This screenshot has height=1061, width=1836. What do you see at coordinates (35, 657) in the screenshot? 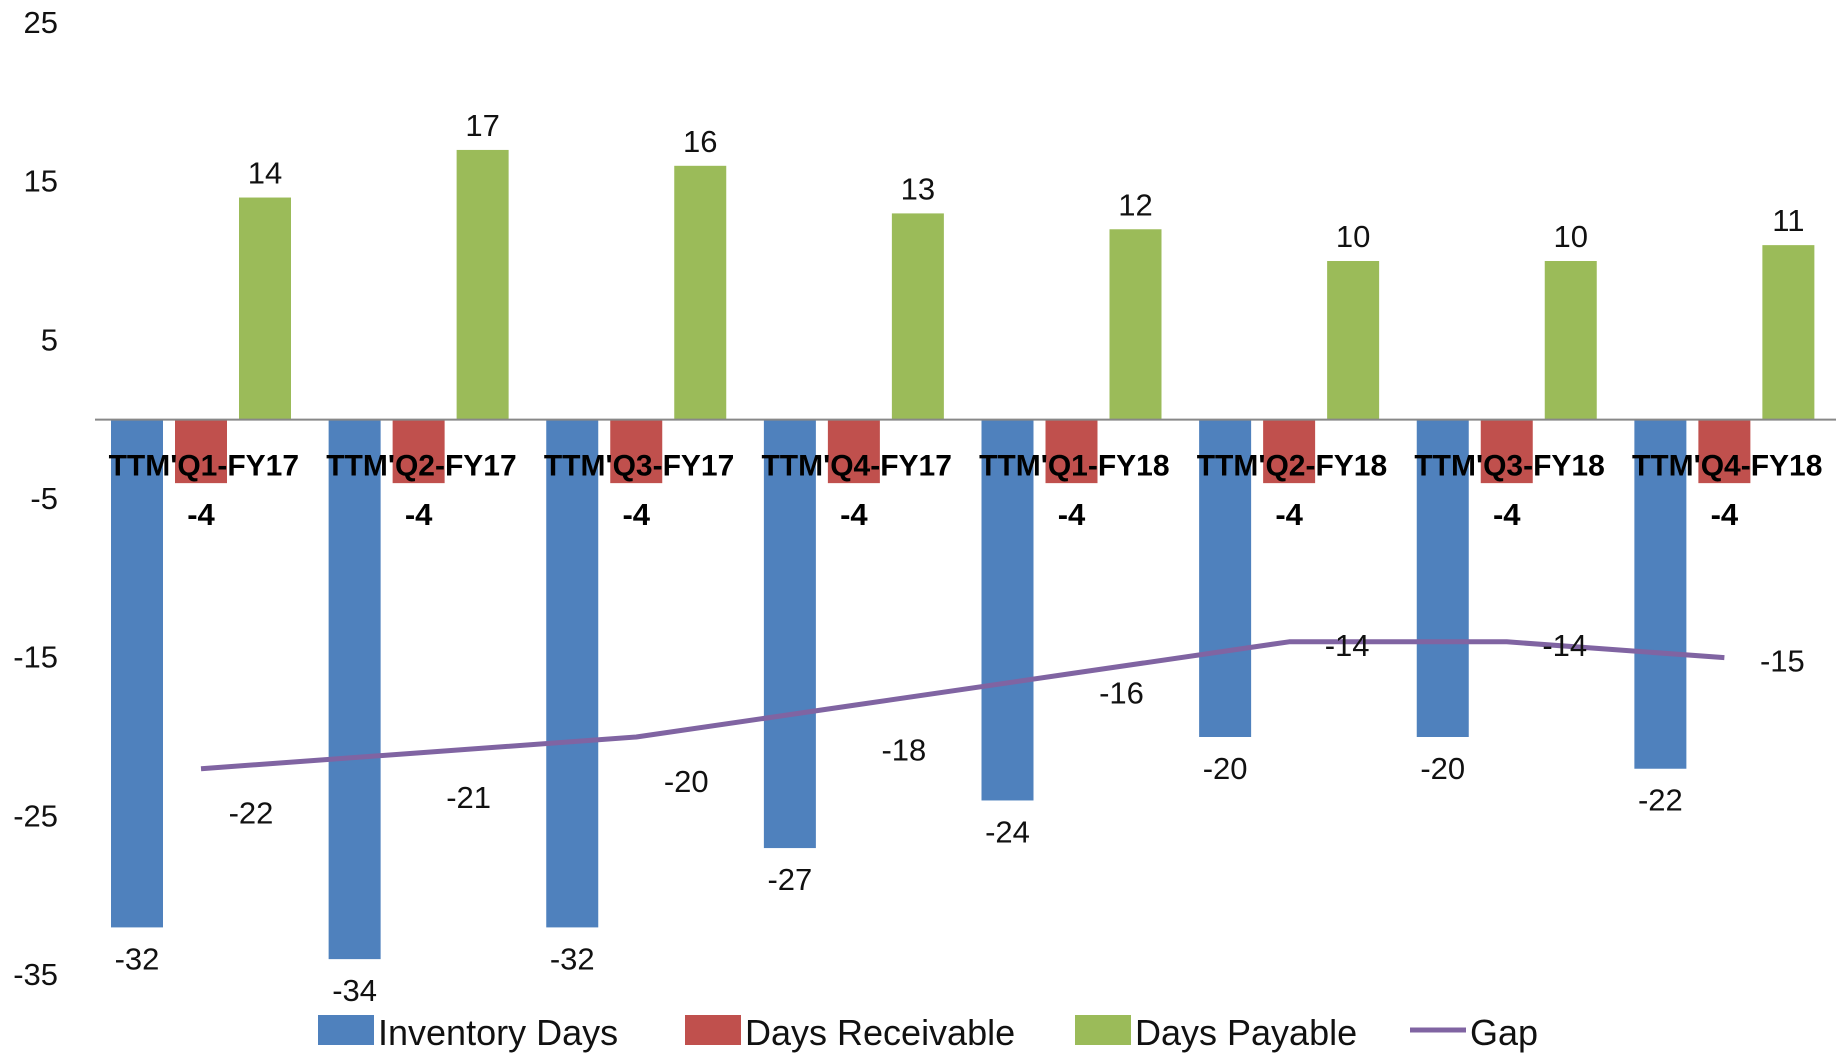
I see `y-tick-label: -15` at bounding box center [35, 657].